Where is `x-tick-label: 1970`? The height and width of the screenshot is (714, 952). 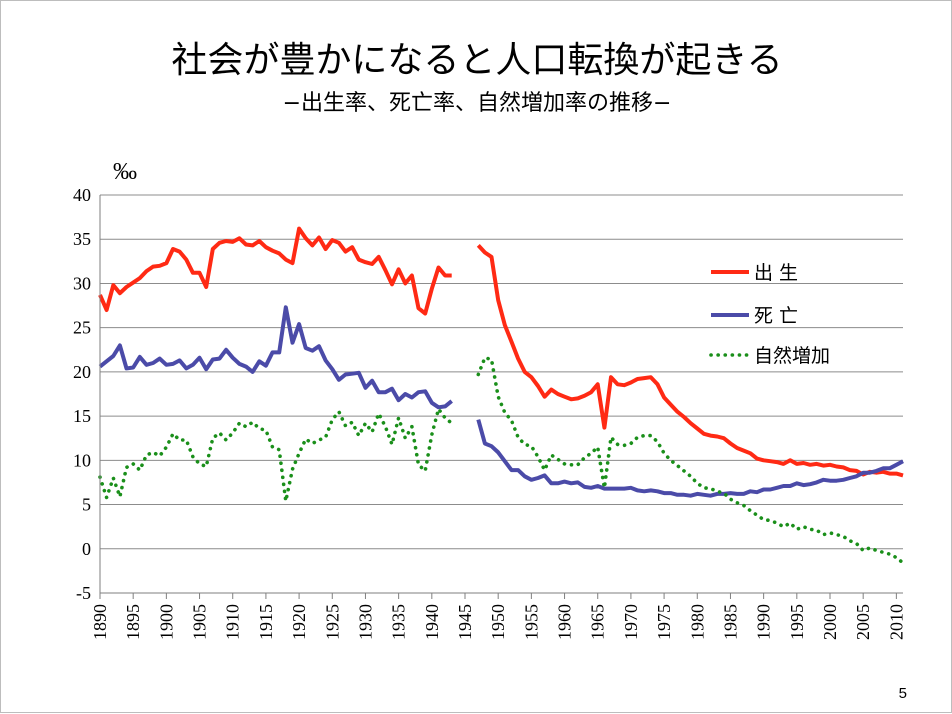 x-tick-label: 1970 is located at coordinates (631, 622).